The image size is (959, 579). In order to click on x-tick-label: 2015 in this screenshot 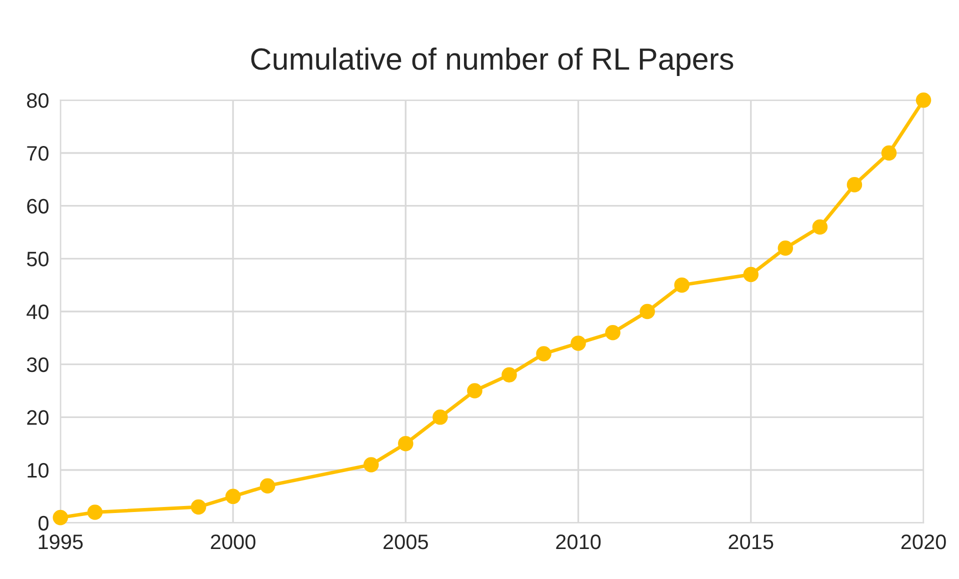, I will do `click(751, 542)`.